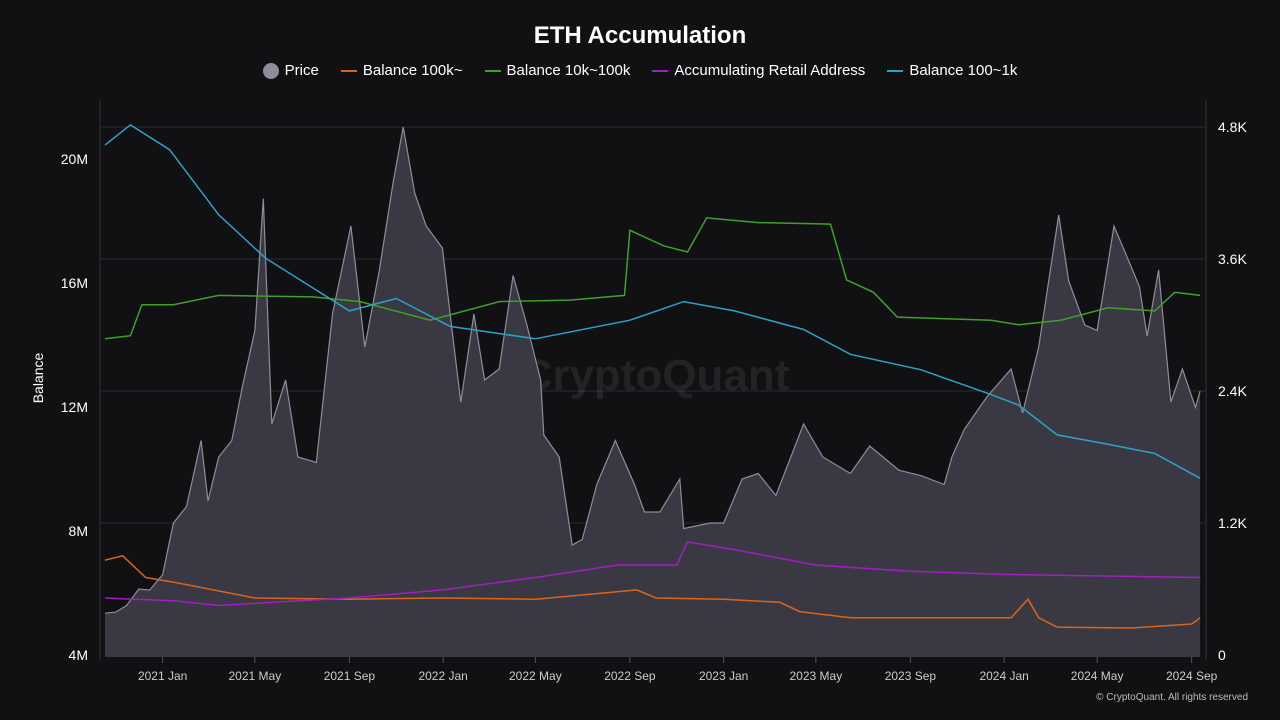  Describe the element at coordinates (162, 676) in the screenshot. I see `x-tick-label: 2021 Jan` at that location.